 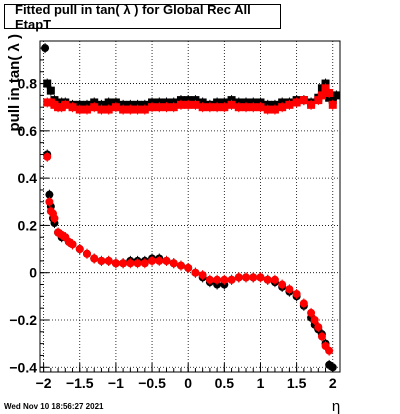 What do you see at coordinates (14, 83) in the screenshot?
I see `y-axis-label: pull in tan( λ )` at bounding box center [14, 83].